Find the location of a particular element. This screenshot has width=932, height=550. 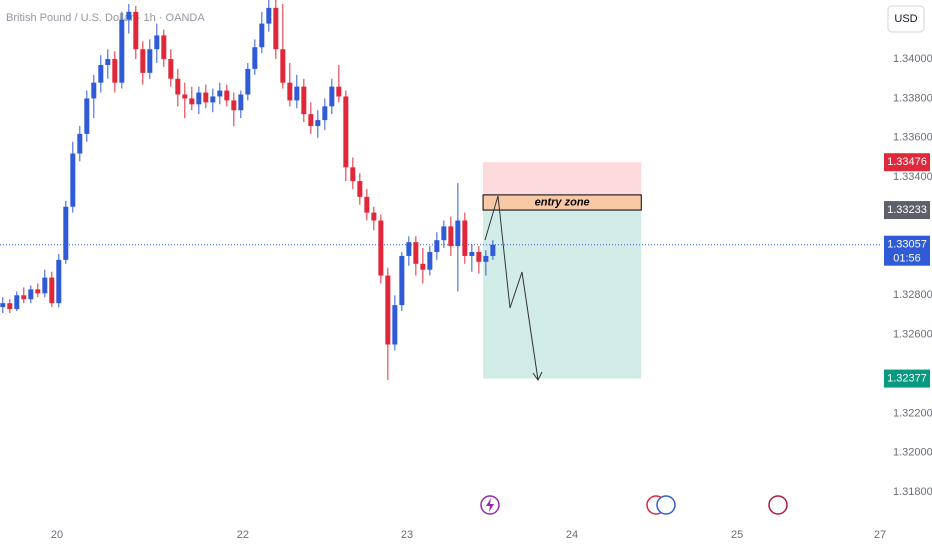

stop-zone is located at coordinates (562, 178).